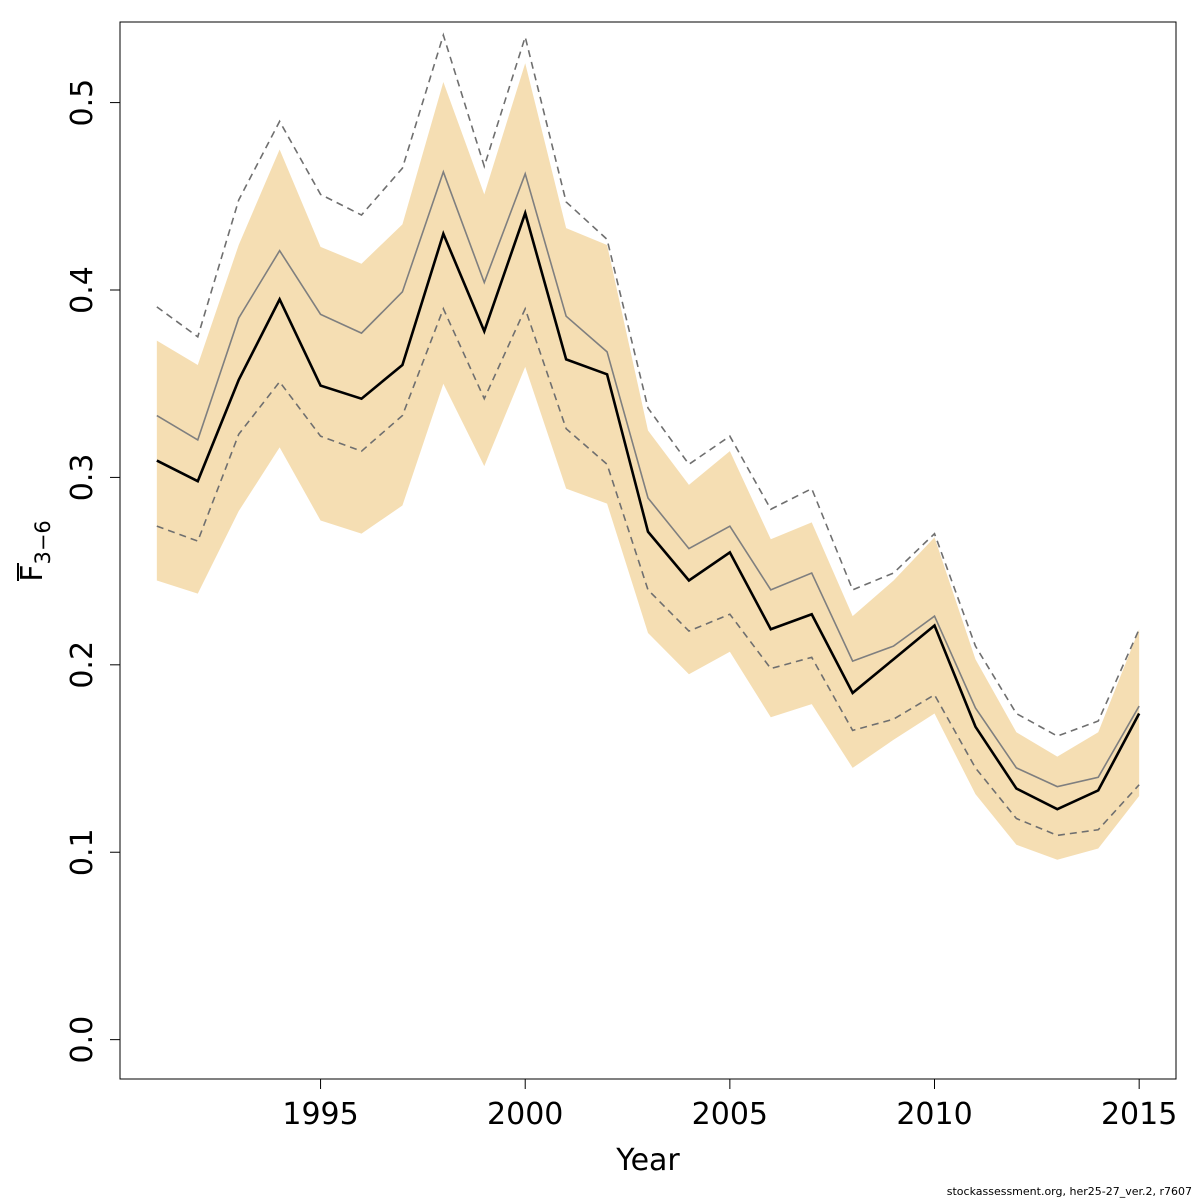  I want to click on y-axis-title-base: F, so click(32, 573).